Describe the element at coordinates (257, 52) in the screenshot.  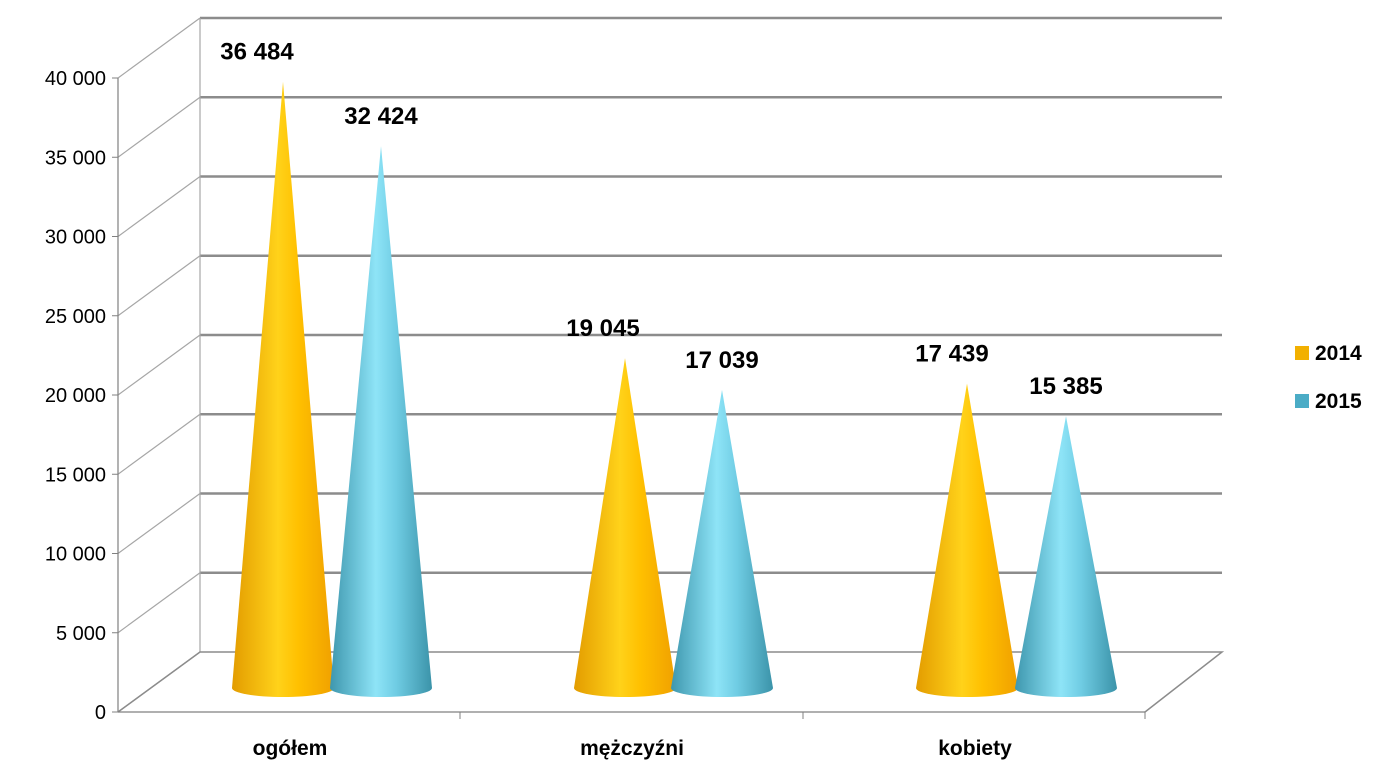
I see `data-label: 36 484` at that location.